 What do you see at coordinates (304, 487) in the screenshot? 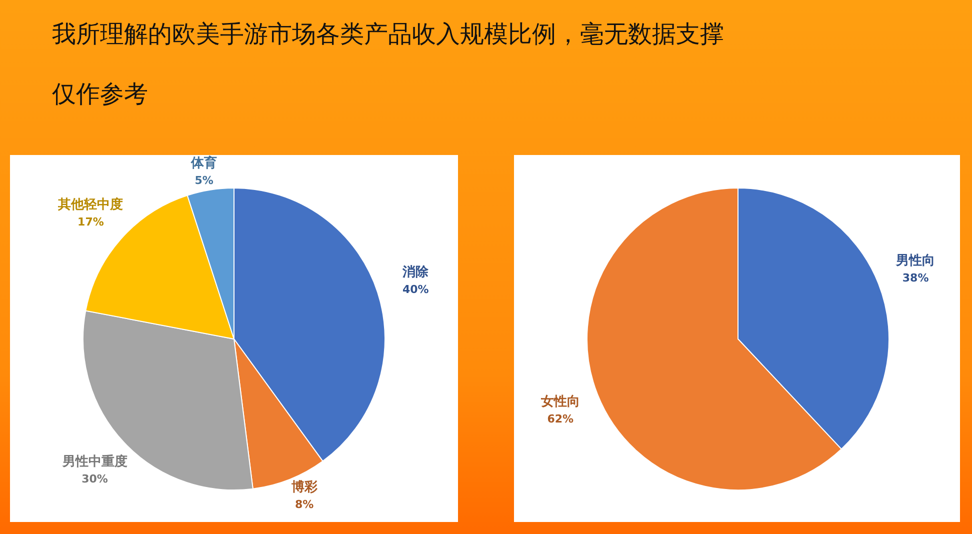
I see `slice-label: 博彩` at bounding box center [304, 487].